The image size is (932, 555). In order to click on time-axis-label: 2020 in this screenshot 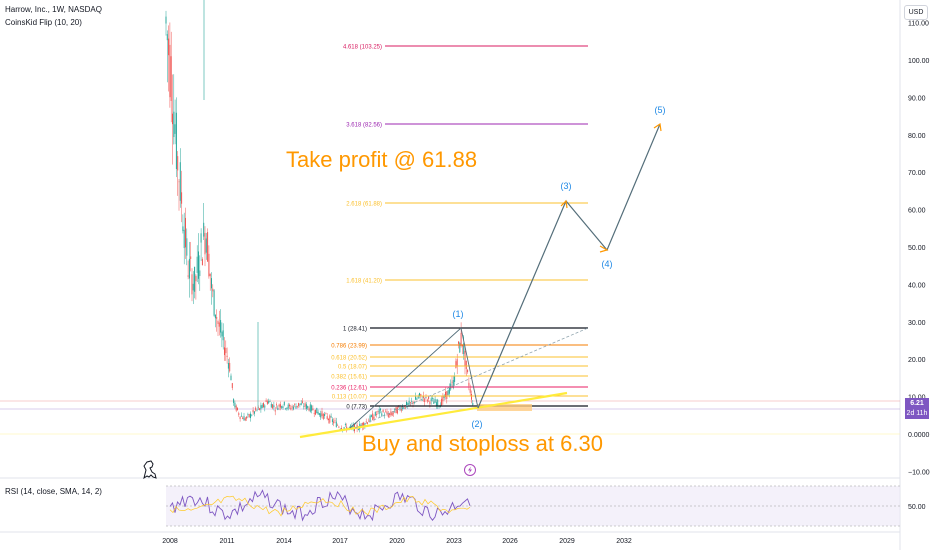, I will do `click(397, 541)`.